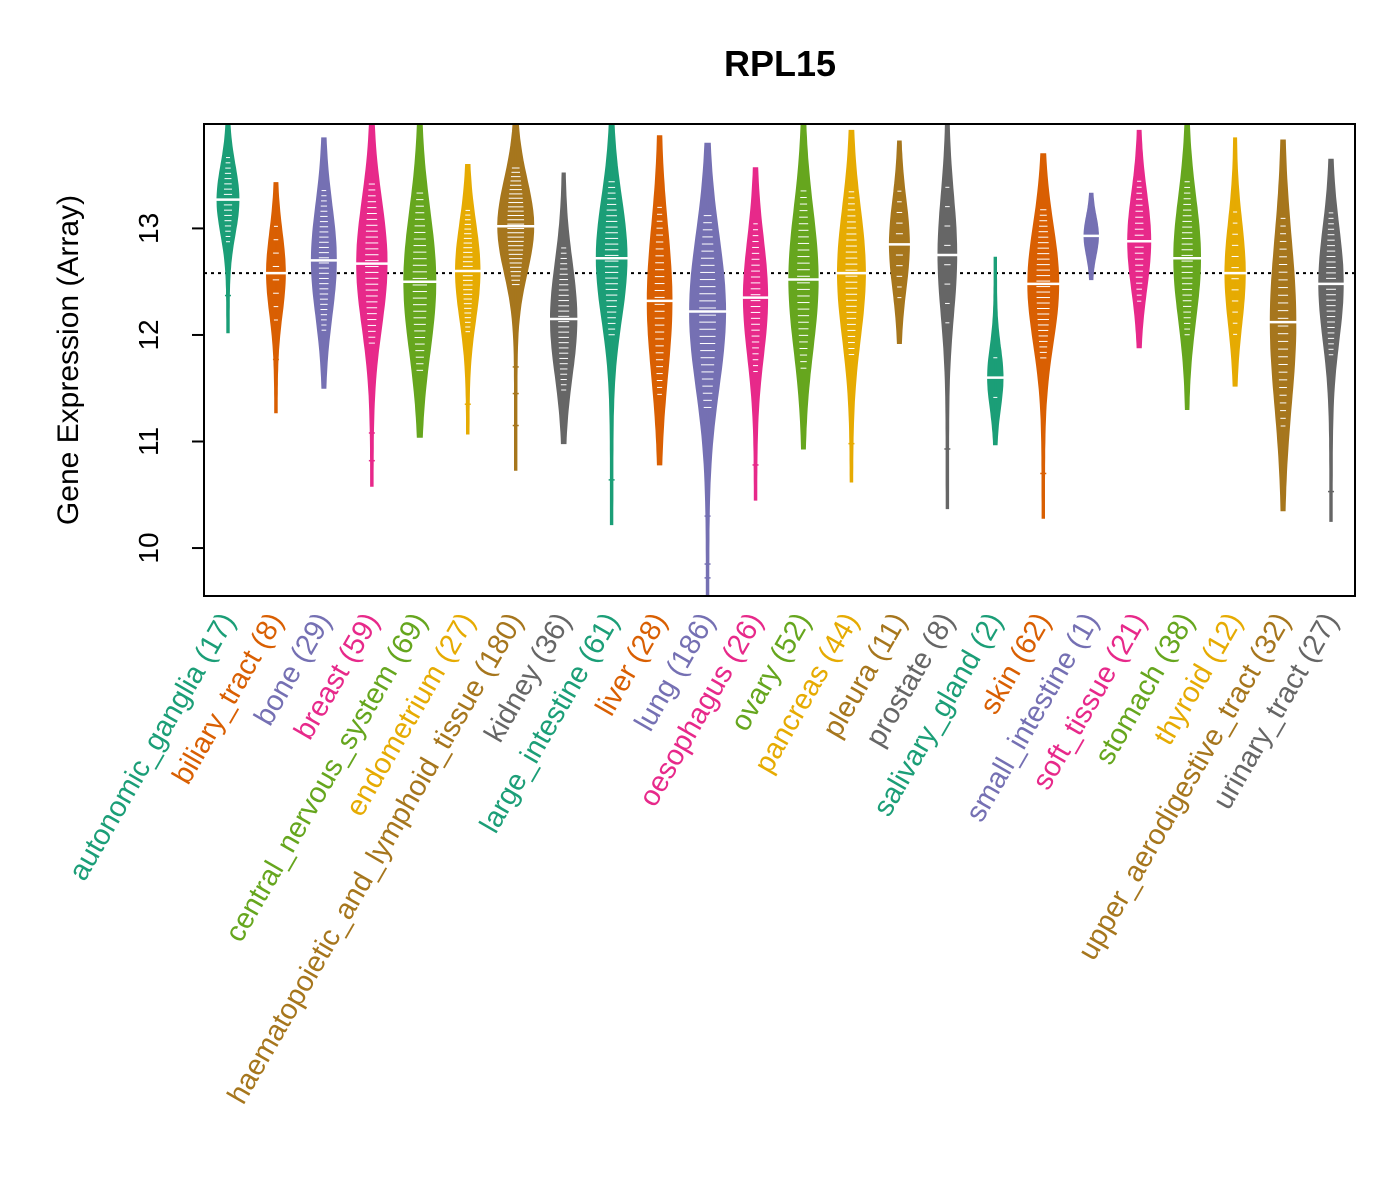 The height and width of the screenshot is (1200, 1400). What do you see at coordinates (169, 388) in the screenshot?
I see `y-axis: 10 11 12 13` at bounding box center [169, 388].